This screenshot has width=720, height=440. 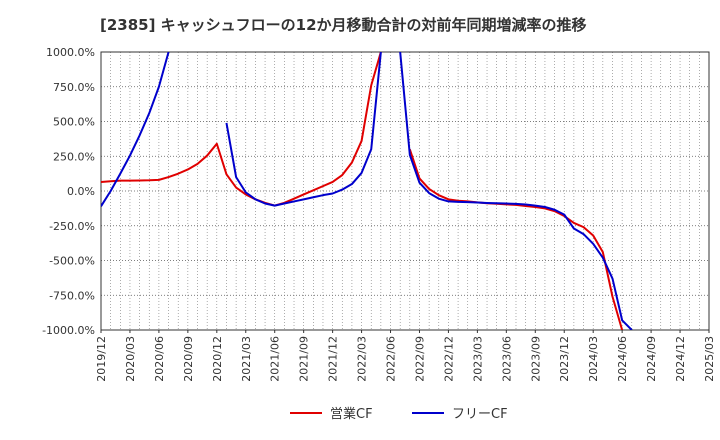 I want to click on x-tick-label: 2021/12, so click(x=333, y=359).